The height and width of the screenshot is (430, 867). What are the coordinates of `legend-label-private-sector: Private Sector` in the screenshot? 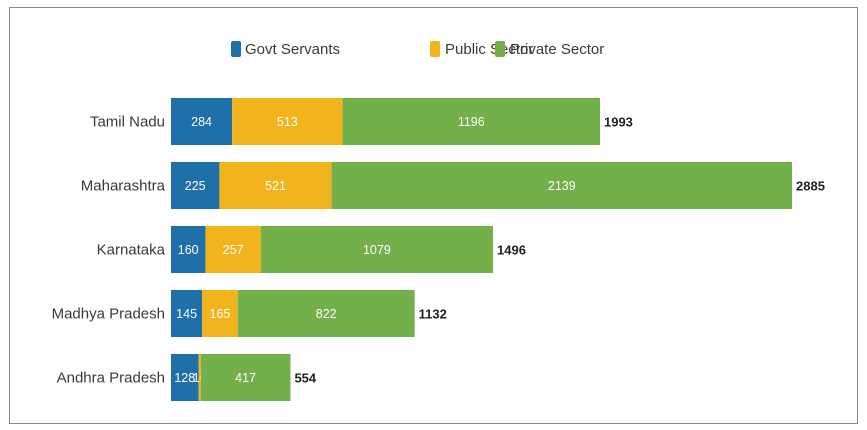 It's located at (557, 49).